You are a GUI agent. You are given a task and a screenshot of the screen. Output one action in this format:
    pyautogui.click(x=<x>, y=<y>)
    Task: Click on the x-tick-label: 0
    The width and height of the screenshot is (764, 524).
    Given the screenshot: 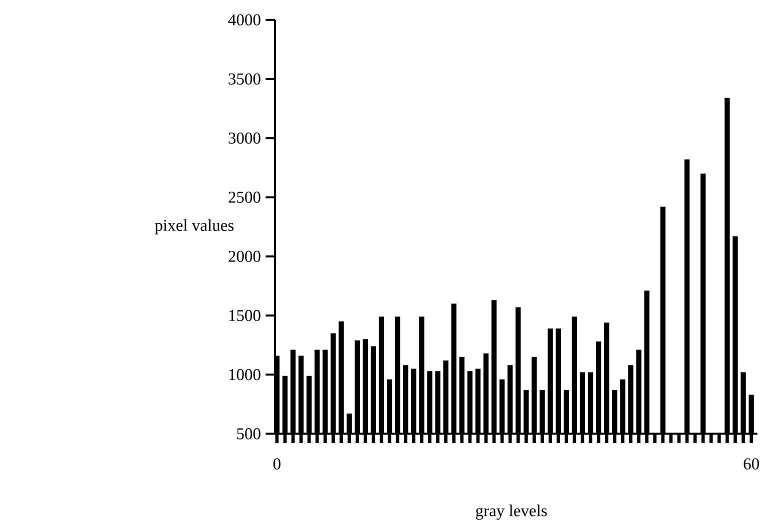 What is the action you would take?
    pyautogui.click(x=276, y=464)
    